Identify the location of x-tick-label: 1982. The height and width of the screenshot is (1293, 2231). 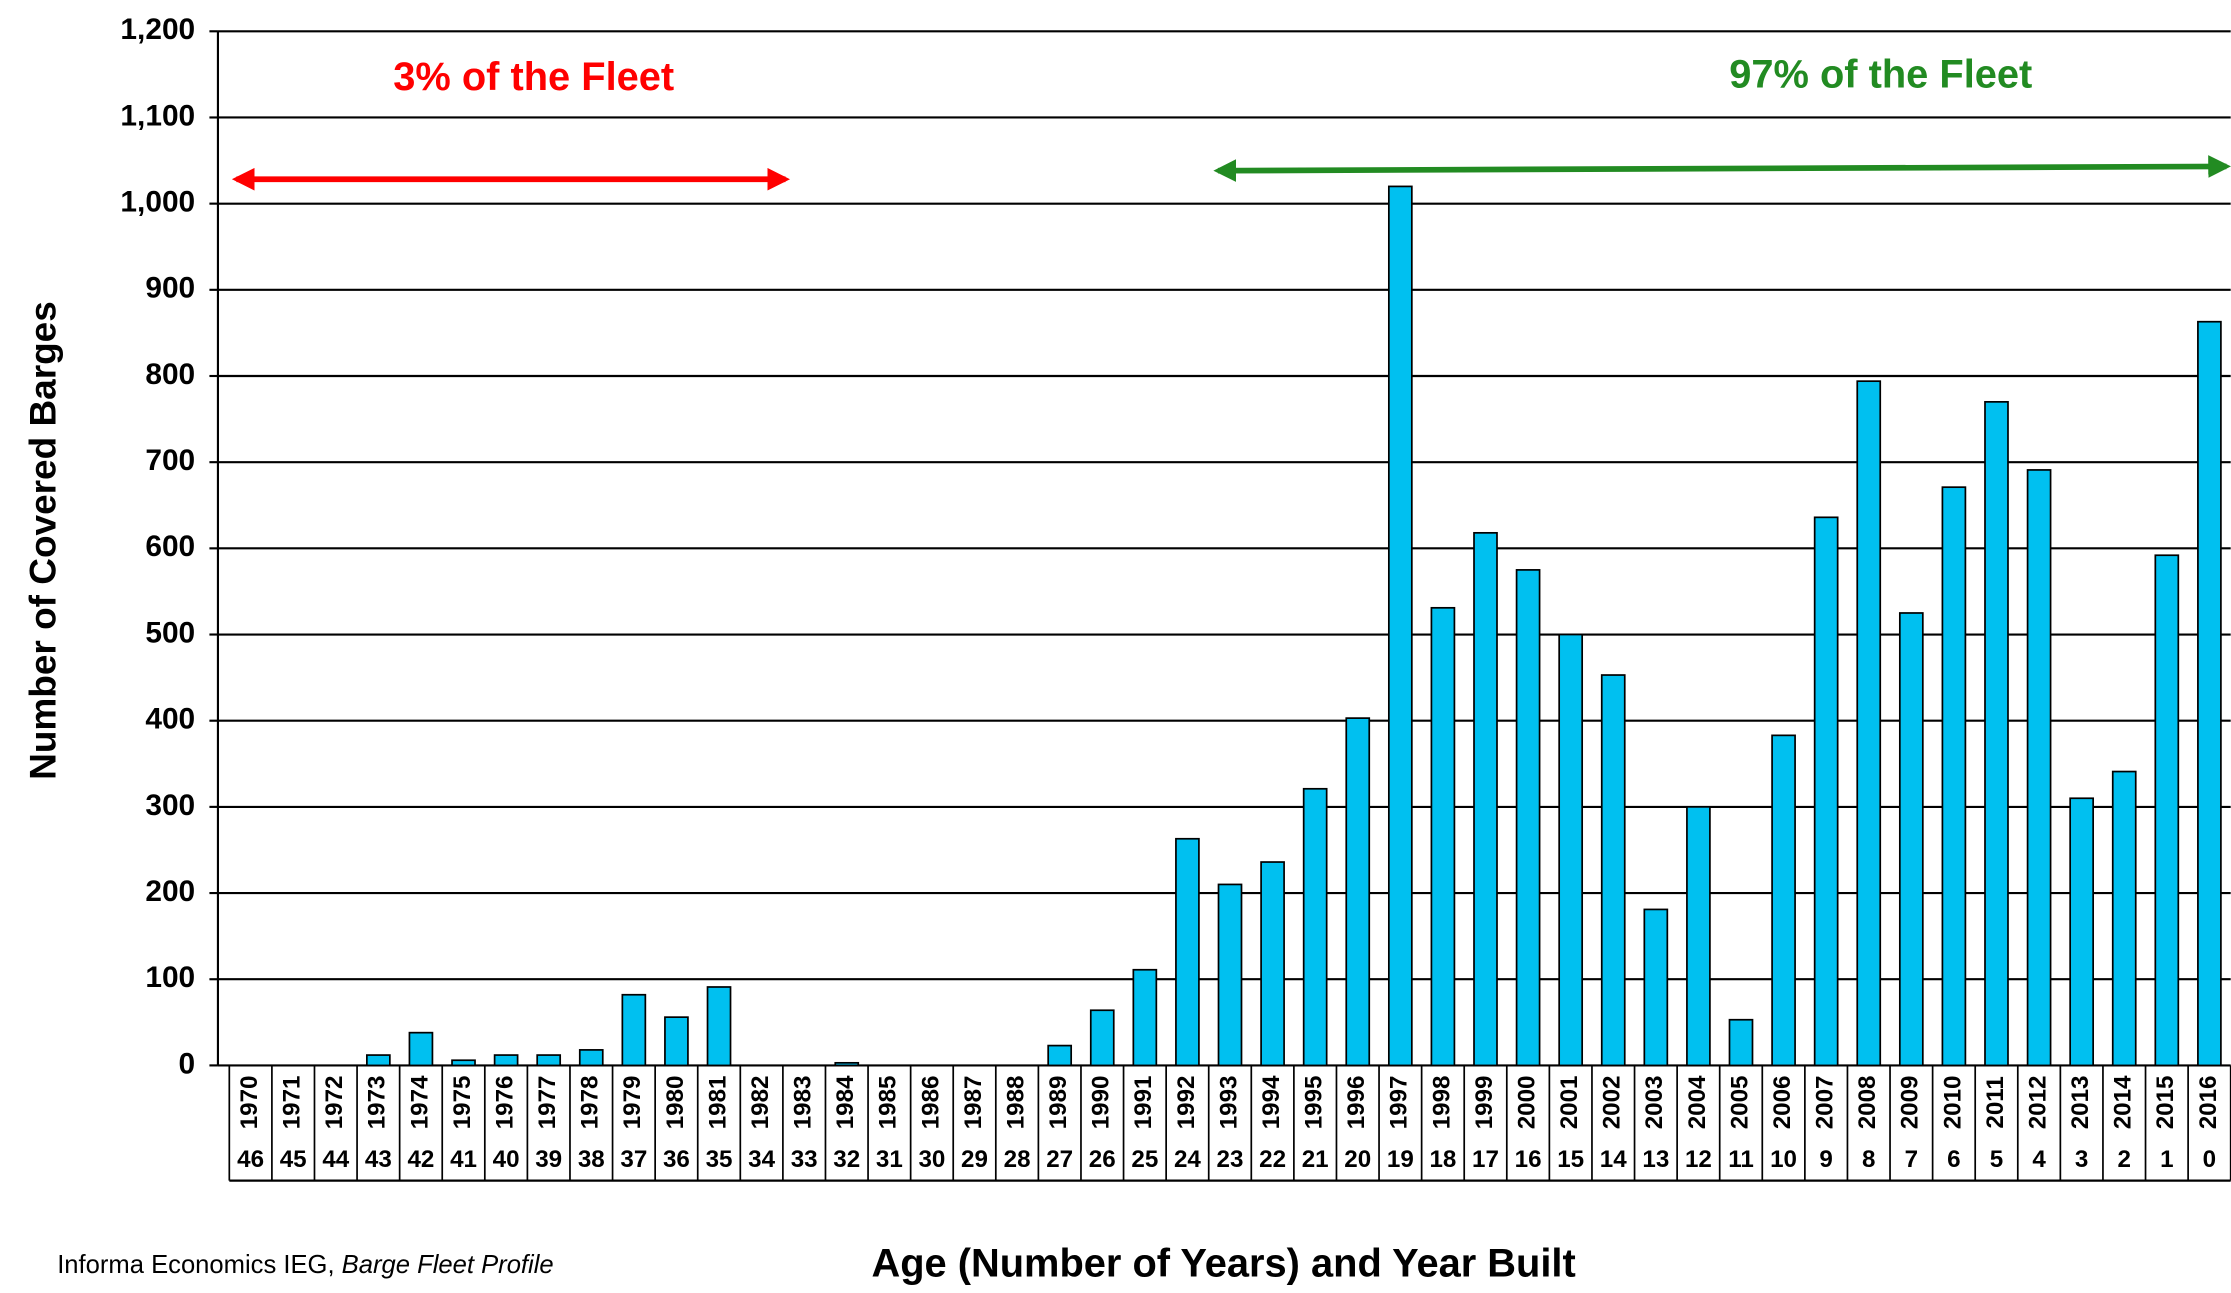
(760, 1103).